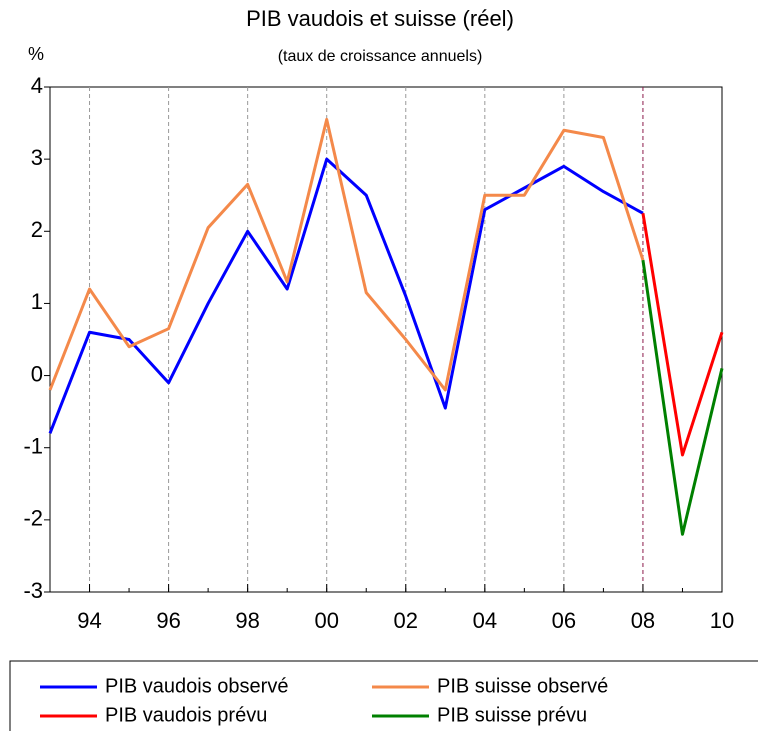 This screenshot has width=758, height=731. I want to click on y-tick-label: 3, so click(37, 157).